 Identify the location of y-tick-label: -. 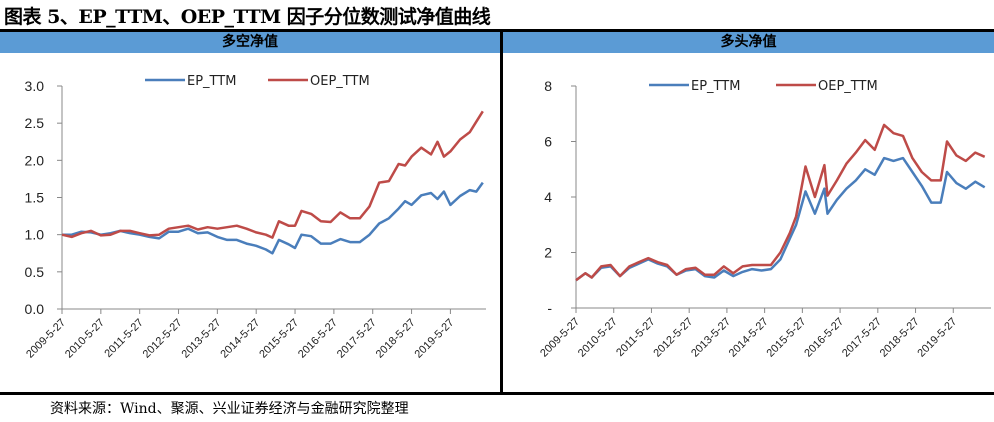
(549, 308).